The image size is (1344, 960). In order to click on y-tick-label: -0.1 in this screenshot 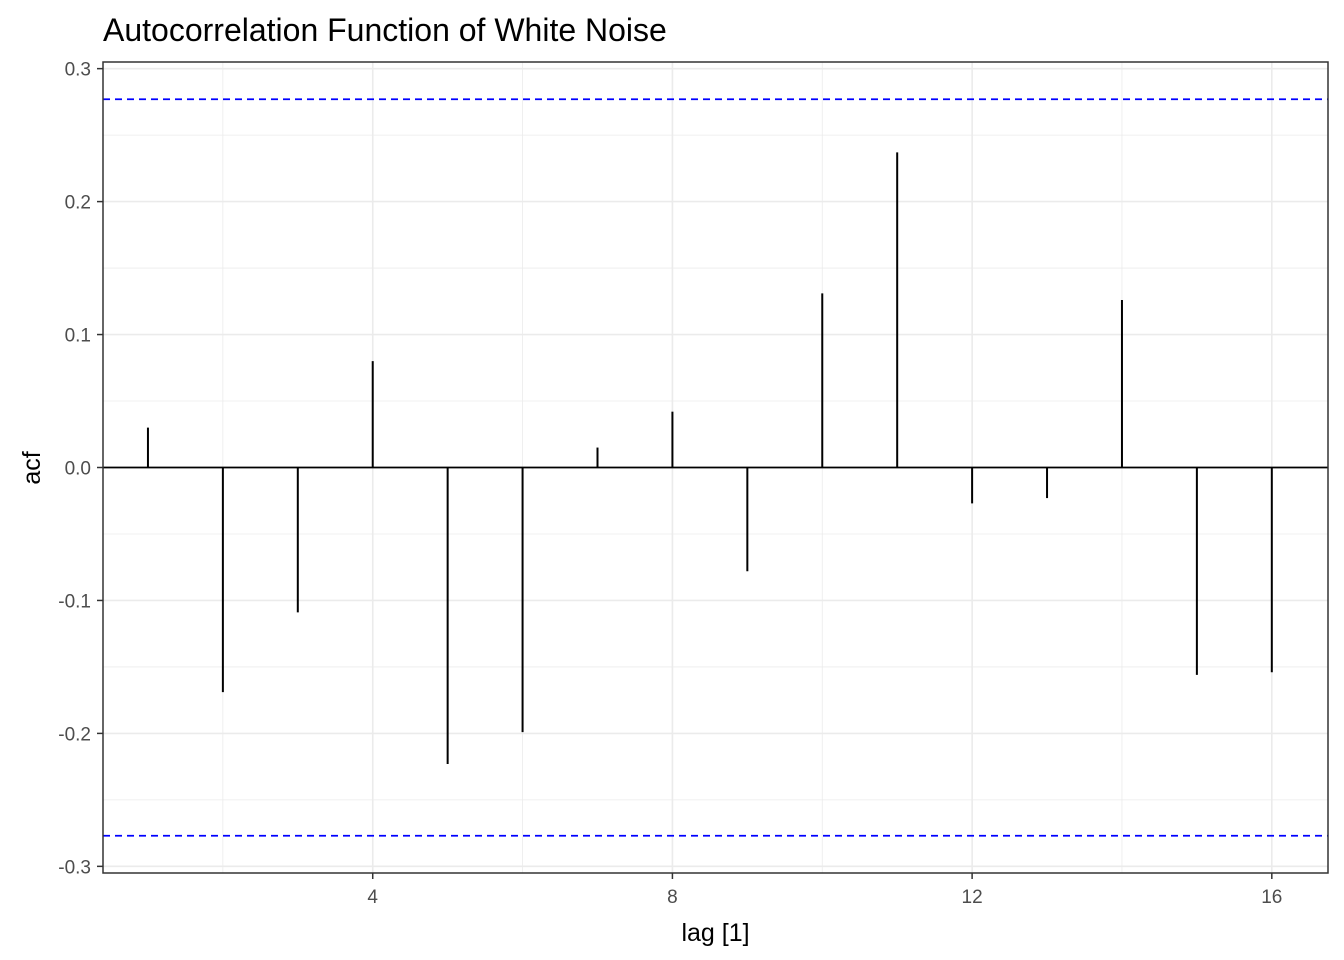, I will do `click(74, 601)`.